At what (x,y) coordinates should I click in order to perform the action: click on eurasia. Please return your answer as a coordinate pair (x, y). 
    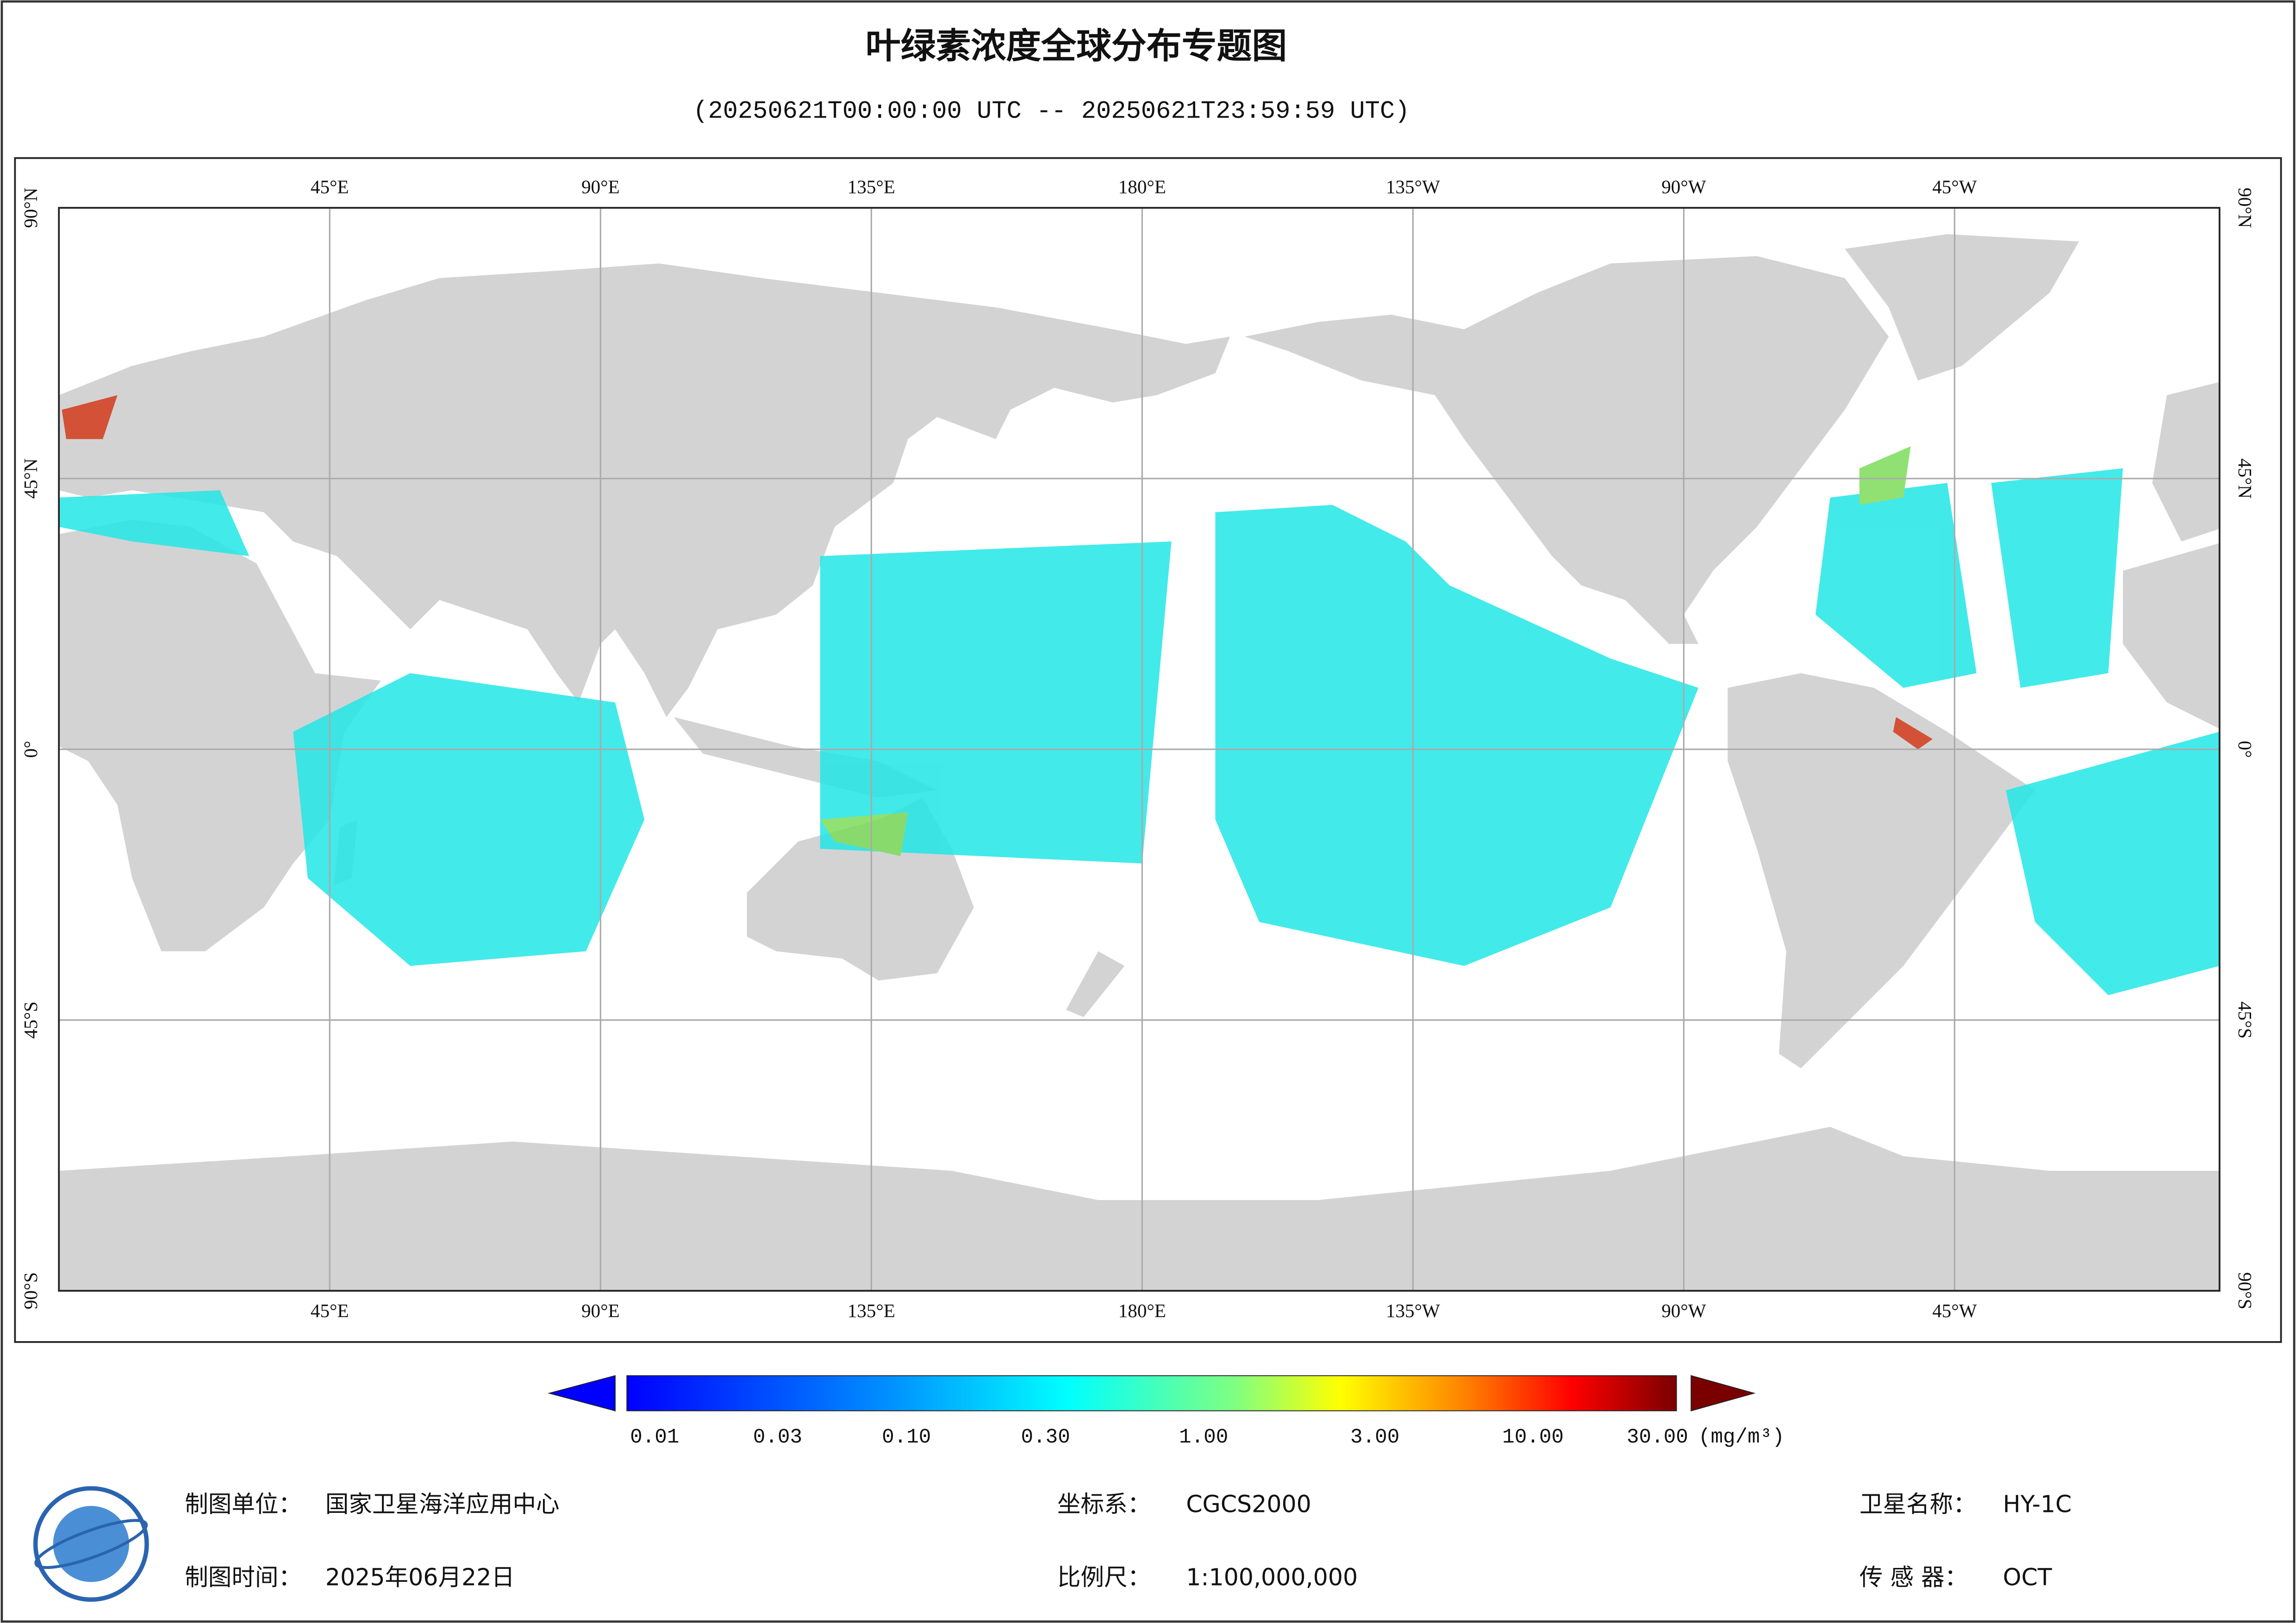
    Looking at the image, I should click on (644, 490).